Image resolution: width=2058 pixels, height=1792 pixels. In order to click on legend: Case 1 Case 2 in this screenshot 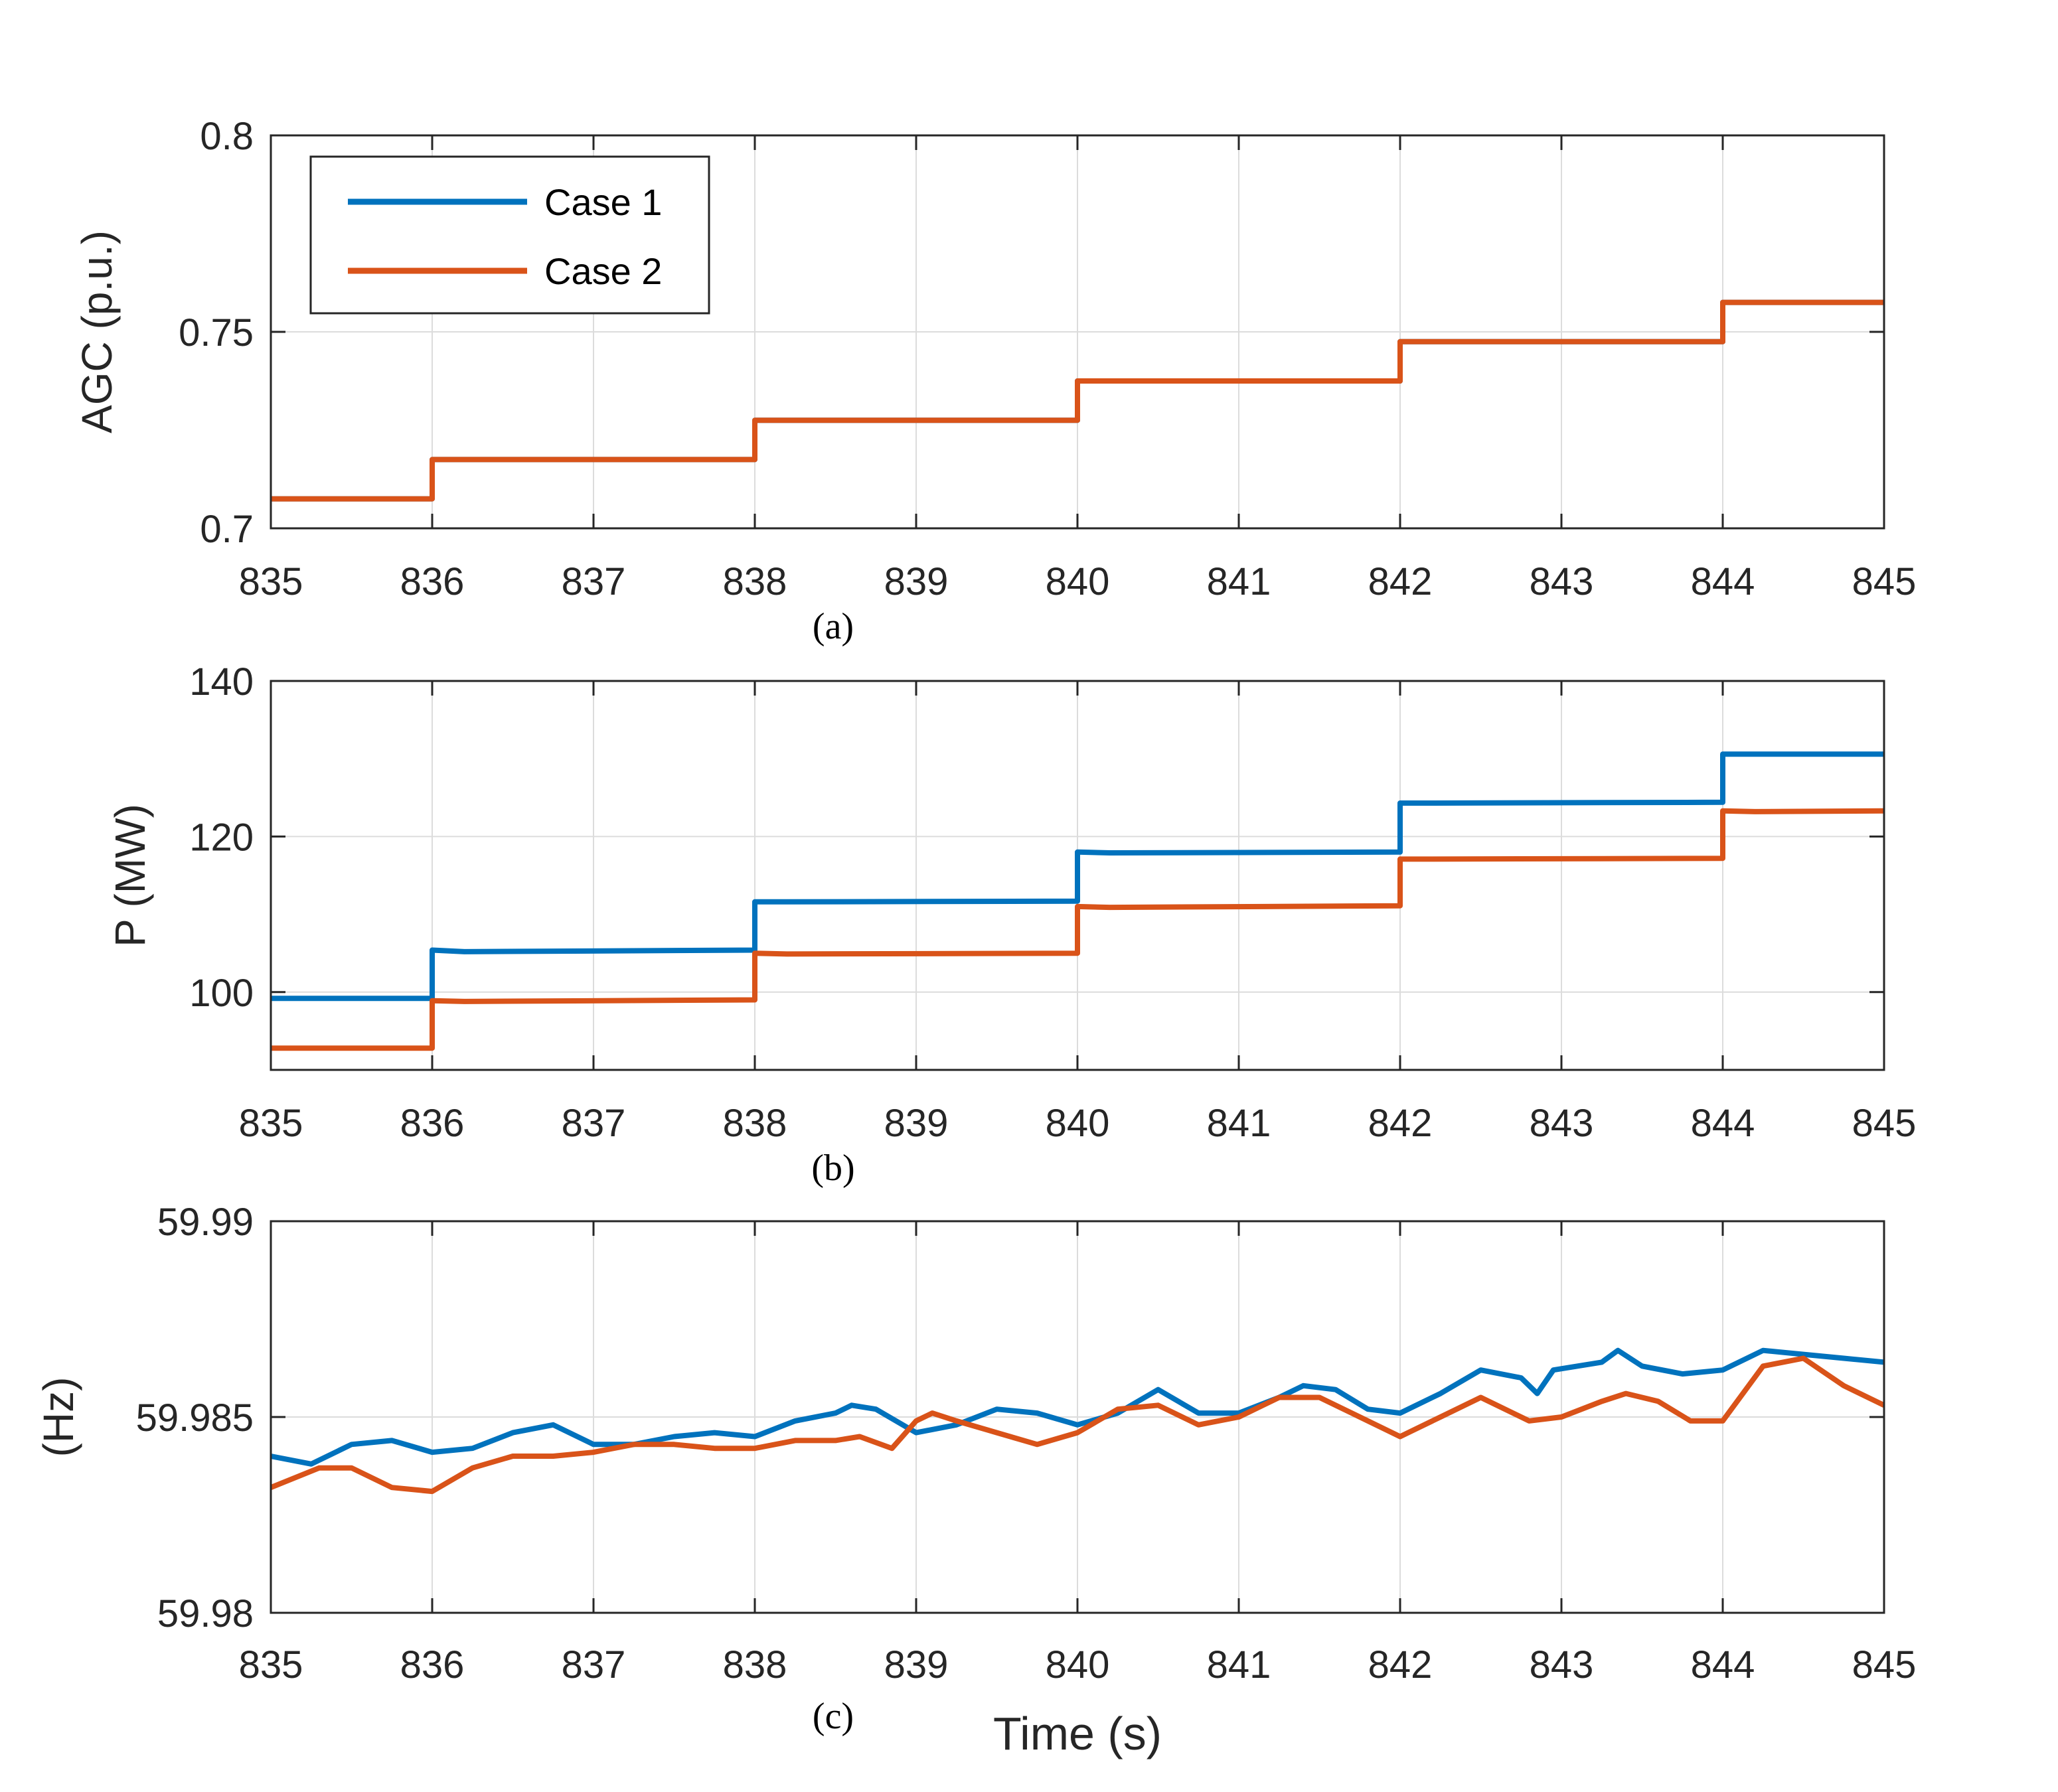, I will do `click(509, 235)`.